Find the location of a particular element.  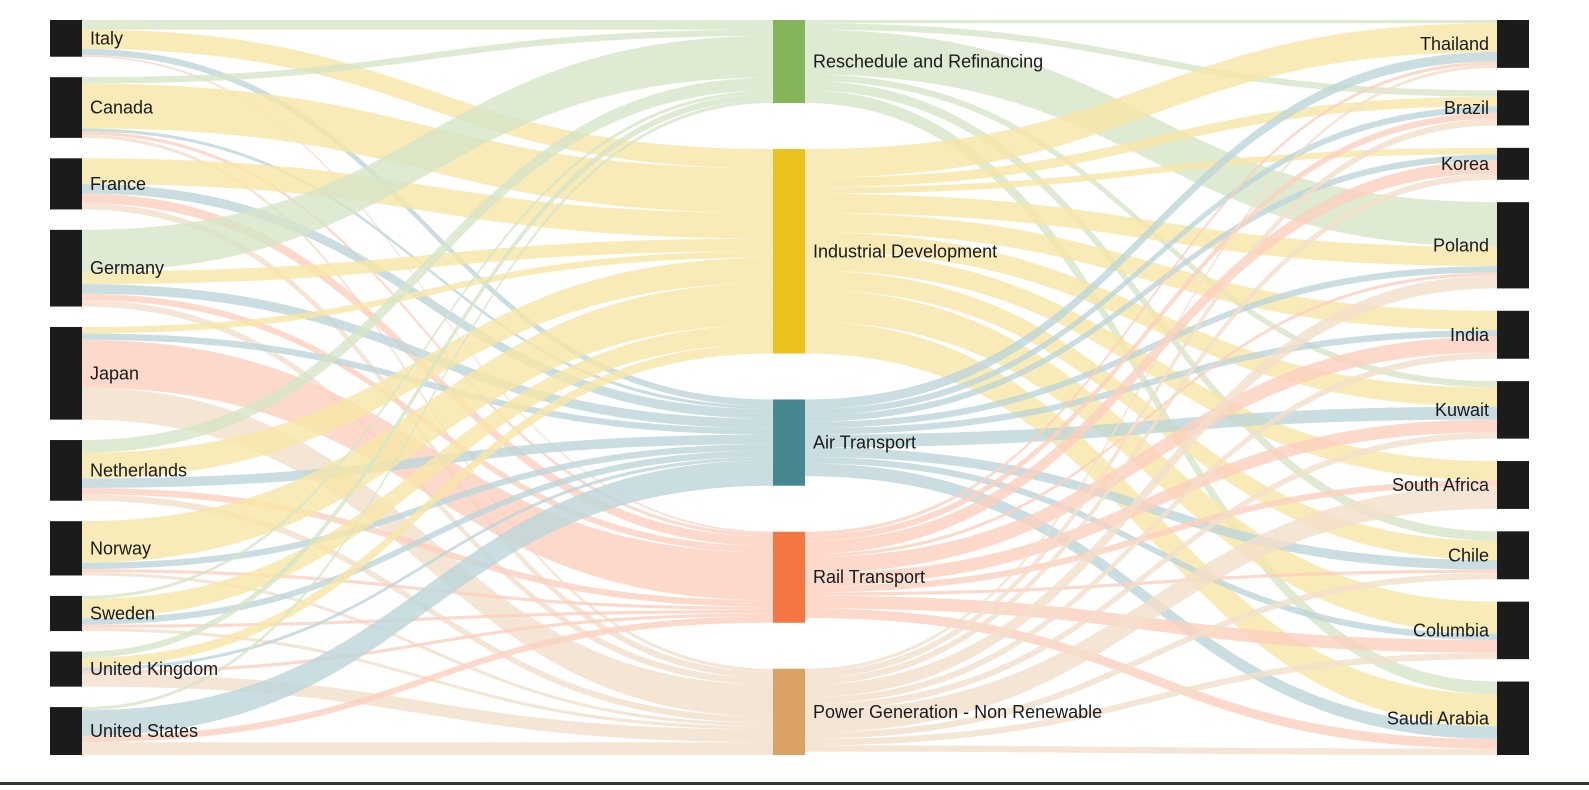

flow-industrial-development-to-korea is located at coordinates (1151, 170).